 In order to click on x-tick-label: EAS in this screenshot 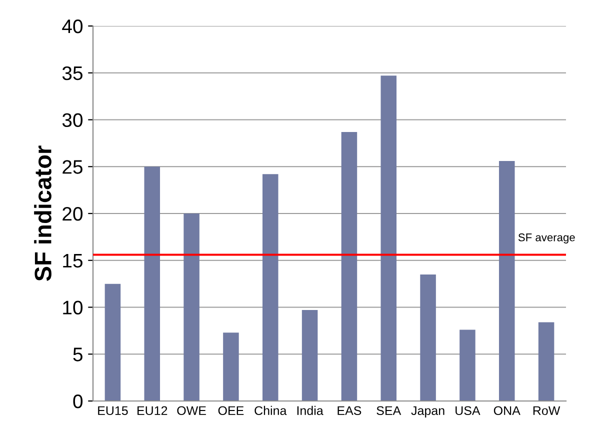, I will do `click(350, 411)`.